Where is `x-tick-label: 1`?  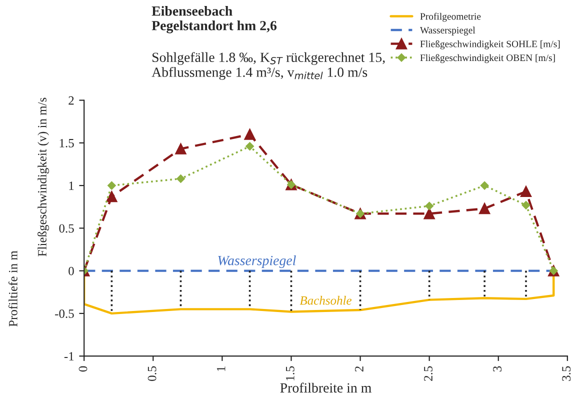
x-tick-label: 1 is located at coordinates (221, 368).